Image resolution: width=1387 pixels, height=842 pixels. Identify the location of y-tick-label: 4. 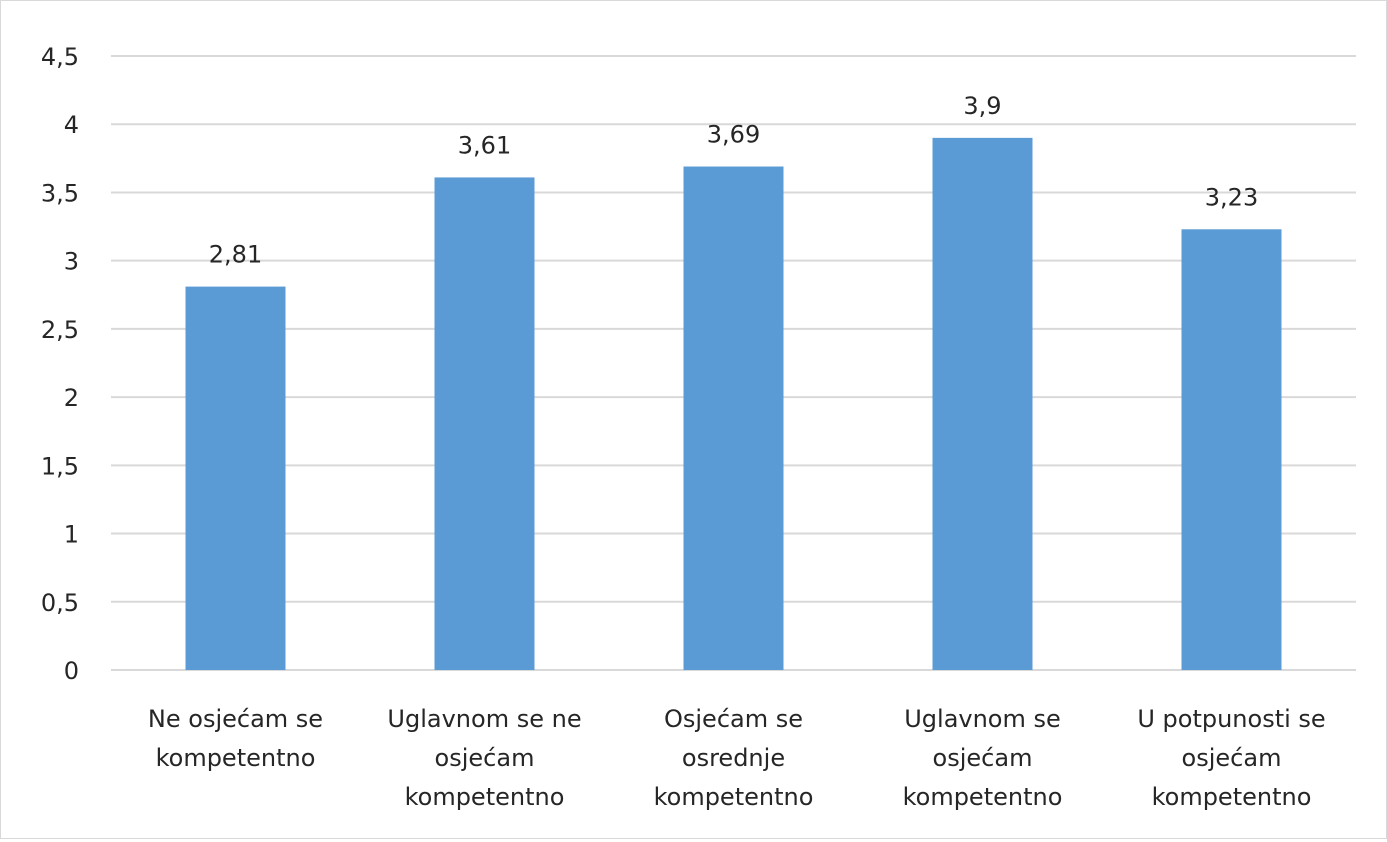
(71, 125).